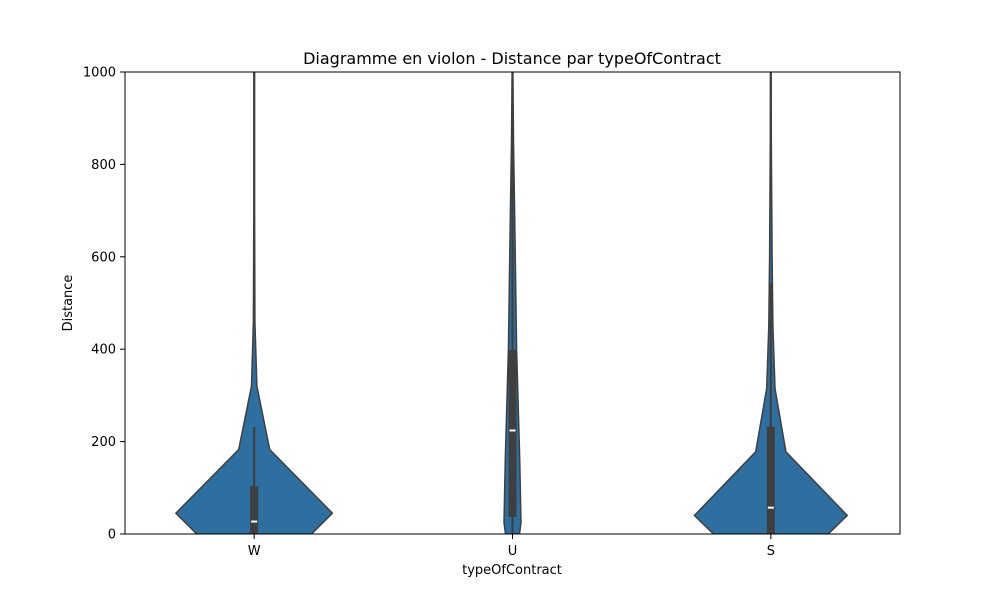  Describe the element at coordinates (513, 551) in the screenshot. I see `x-tick-label-U: U` at that location.